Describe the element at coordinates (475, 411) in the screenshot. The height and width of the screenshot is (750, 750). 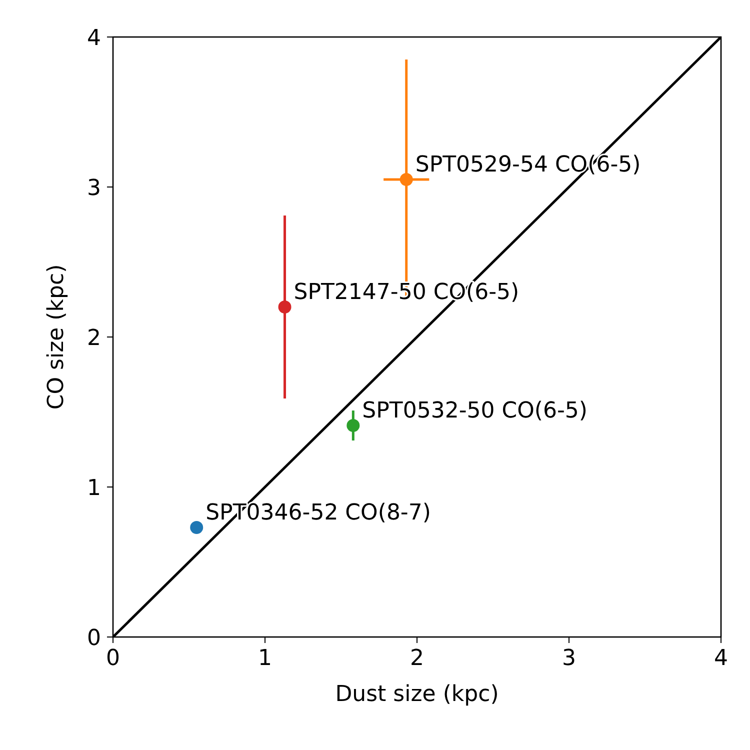
I see `annotation: SPT0532-50 CO(6-5)` at that location.